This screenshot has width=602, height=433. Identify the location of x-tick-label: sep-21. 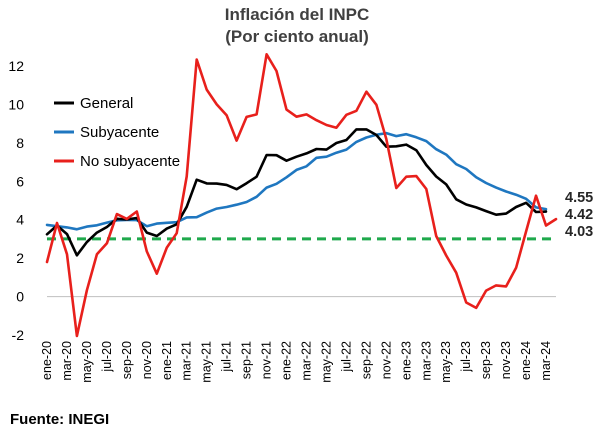
(247, 360).